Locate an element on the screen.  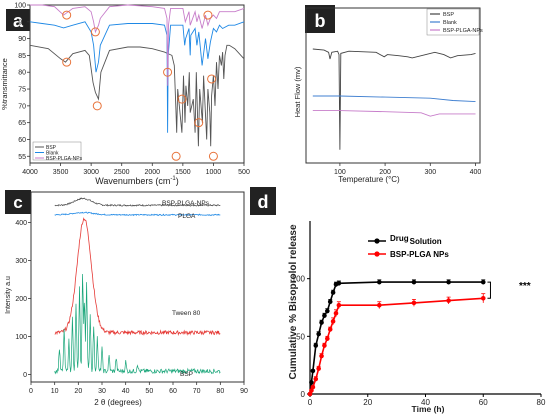
panel-c-series-label: BSP-PLGA-NPs is located at coordinates (186, 203).